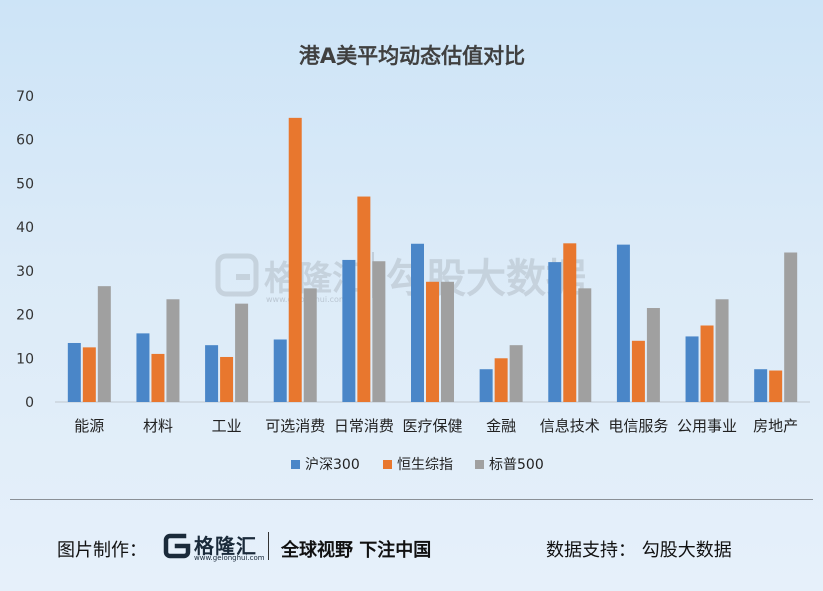 This screenshot has height=591, width=823. What do you see at coordinates (332, 465) in the screenshot?
I see `legend-label: 沪深300` at bounding box center [332, 465].